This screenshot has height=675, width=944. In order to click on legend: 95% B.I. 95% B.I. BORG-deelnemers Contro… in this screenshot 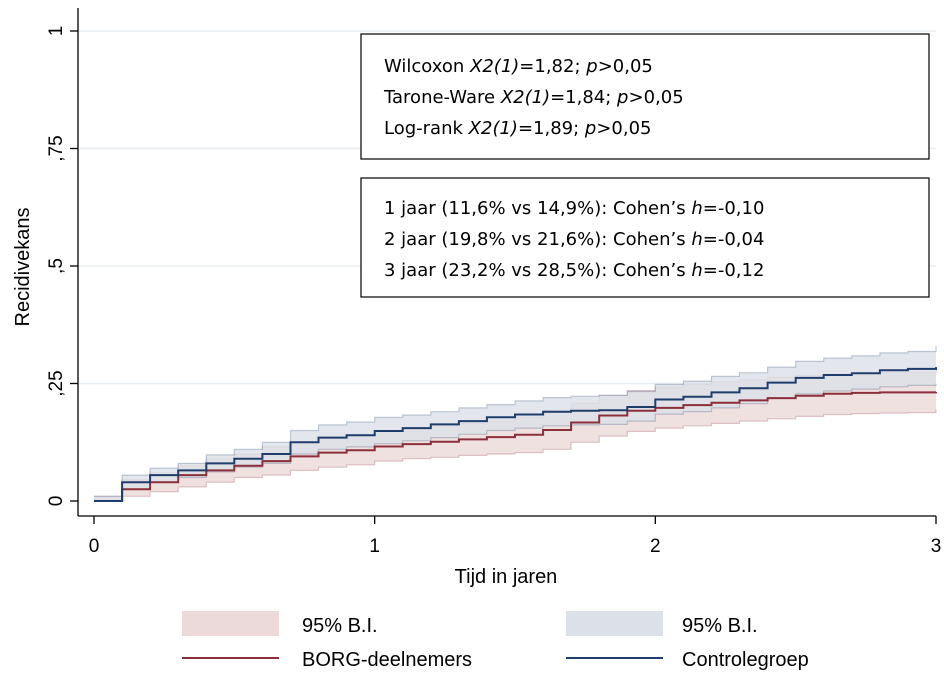, I will do `click(495, 641)`.